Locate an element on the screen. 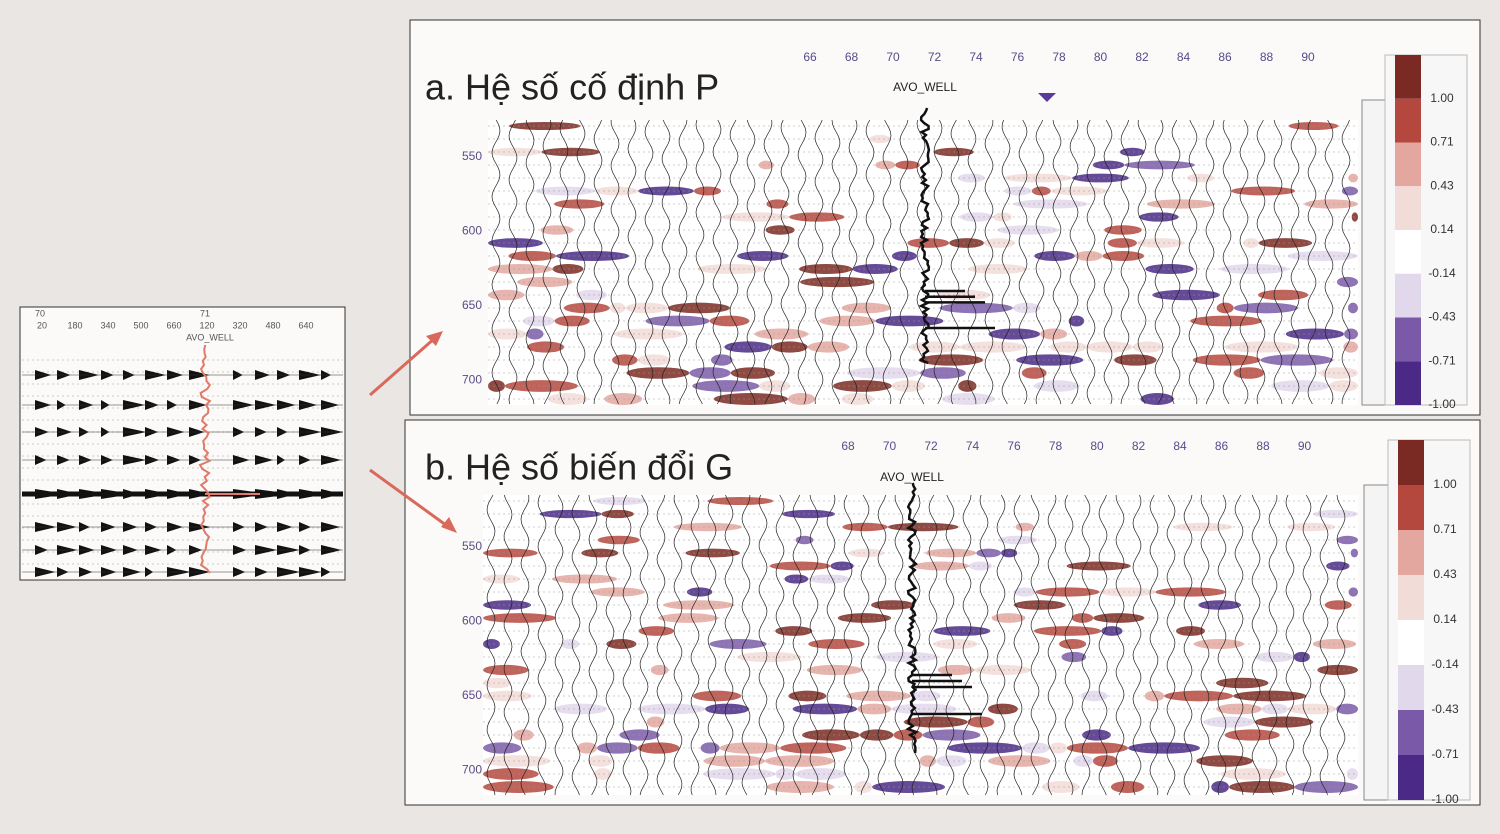 Image resolution: width=1500 pixels, height=834 pixels. left-panel is located at coordinates (182, 443).